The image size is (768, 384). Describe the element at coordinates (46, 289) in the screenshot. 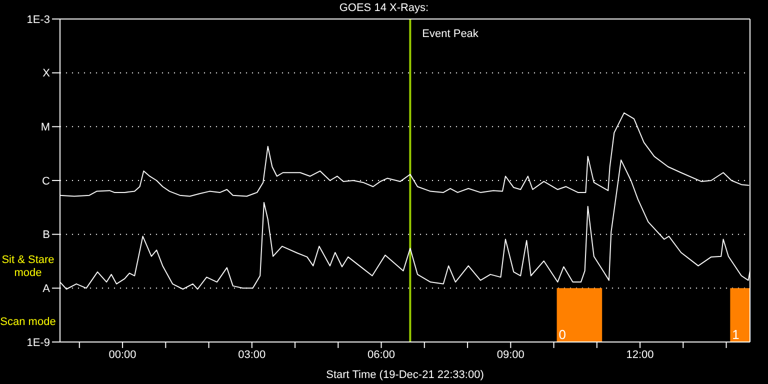

I see `y-tick-label: A` at that location.